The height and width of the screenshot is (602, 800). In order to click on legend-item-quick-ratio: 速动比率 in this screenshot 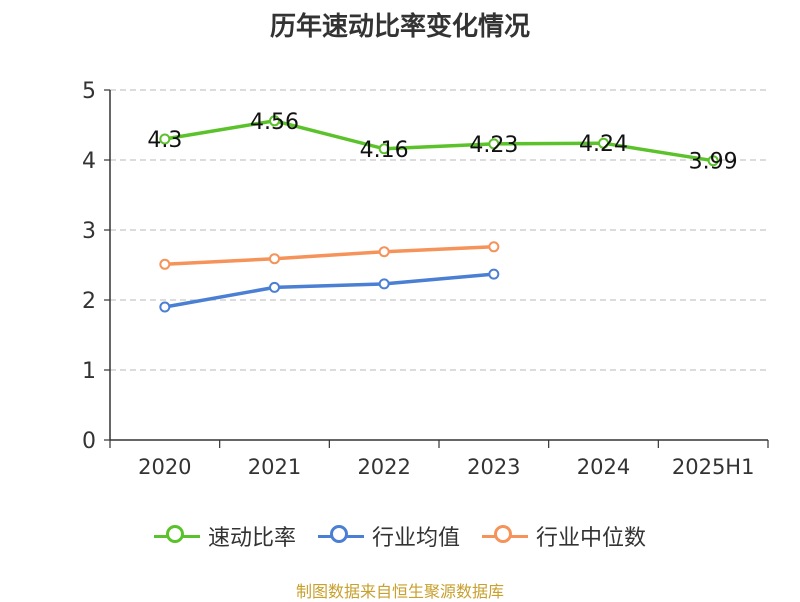, I will do `click(224, 536)`.